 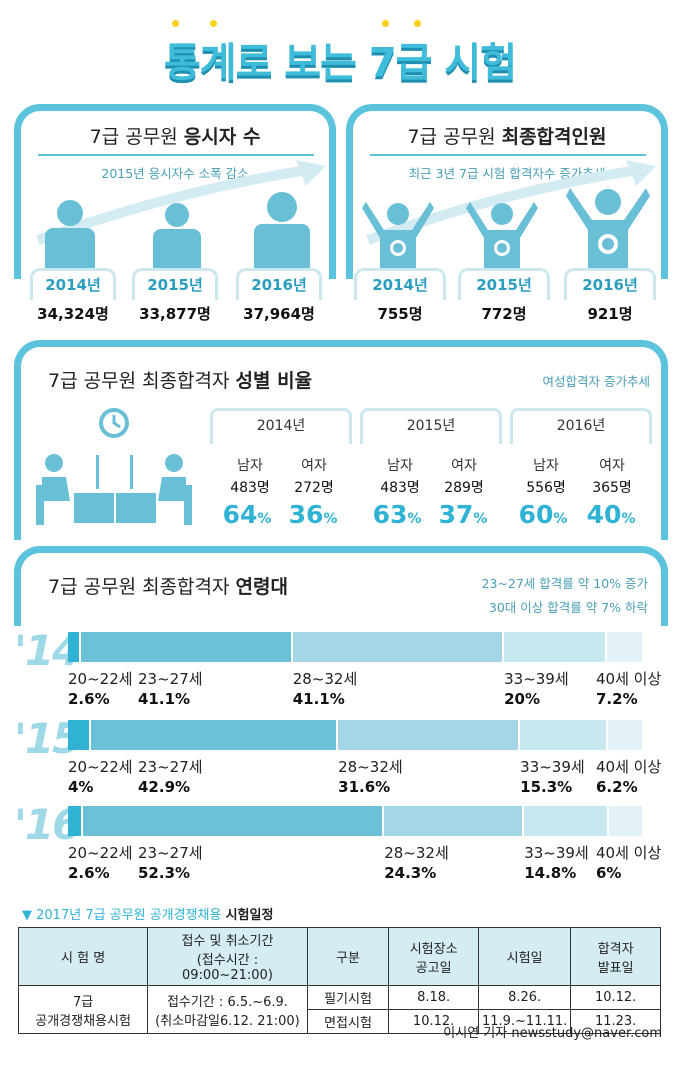 What do you see at coordinates (464, 488) in the screenshot?
I see `female-count: 289명` at bounding box center [464, 488].